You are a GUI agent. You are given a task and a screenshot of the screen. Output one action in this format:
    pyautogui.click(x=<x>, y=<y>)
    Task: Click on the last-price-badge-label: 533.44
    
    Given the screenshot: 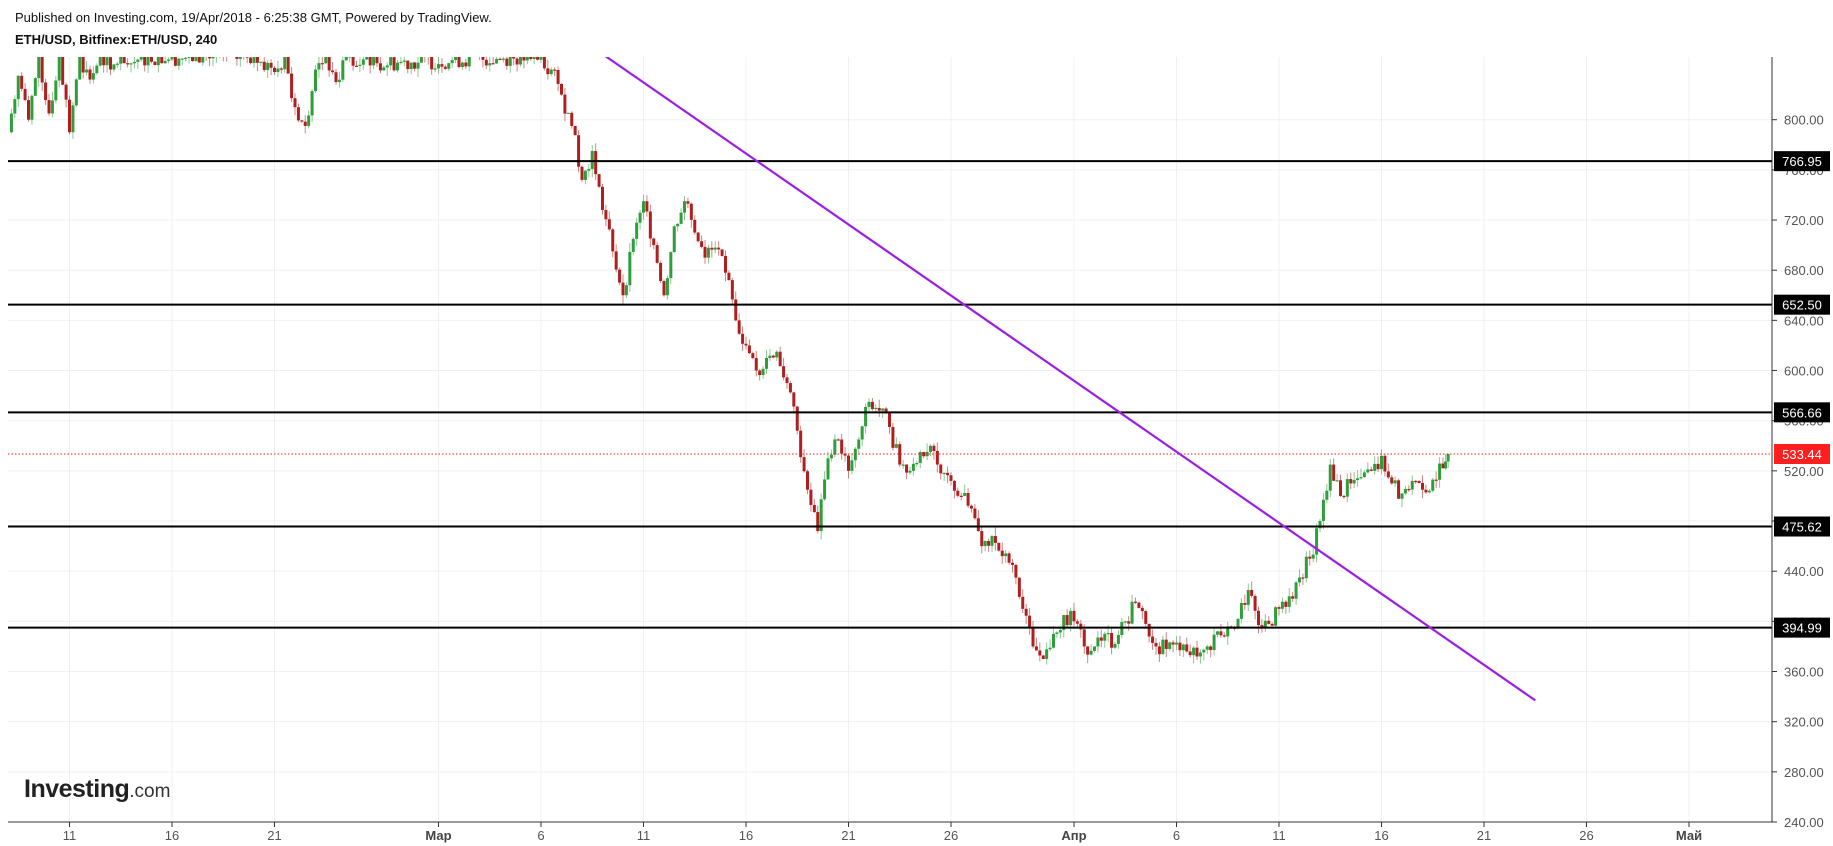 What is the action you would take?
    pyautogui.click(x=1802, y=454)
    